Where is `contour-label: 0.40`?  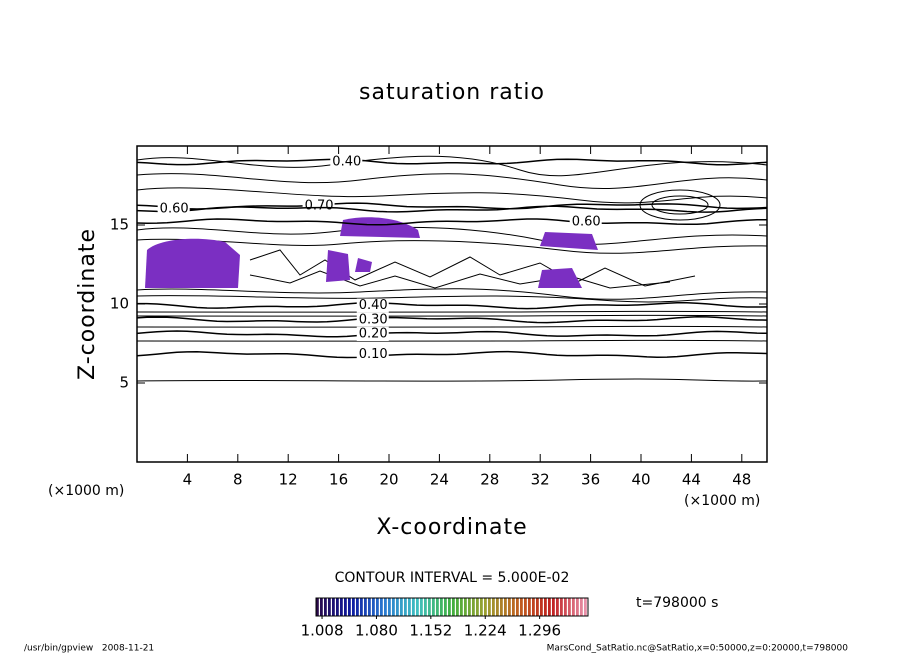 contour-label: 0.40 is located at coordinates (346, 161).